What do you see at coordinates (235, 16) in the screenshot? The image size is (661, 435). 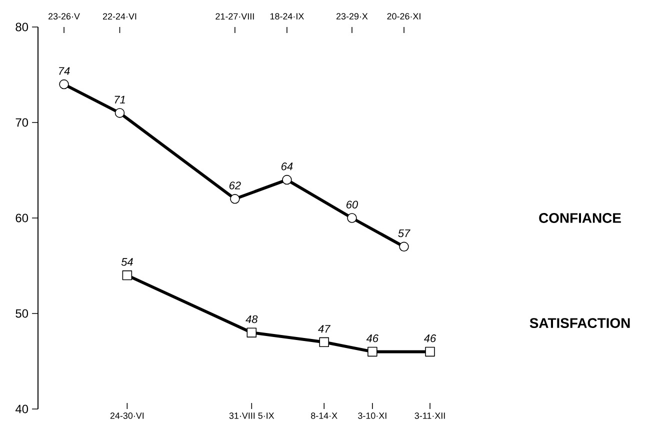 I see `x2-tick-label: 21-27·VIII` at bounding box center [235, 16].